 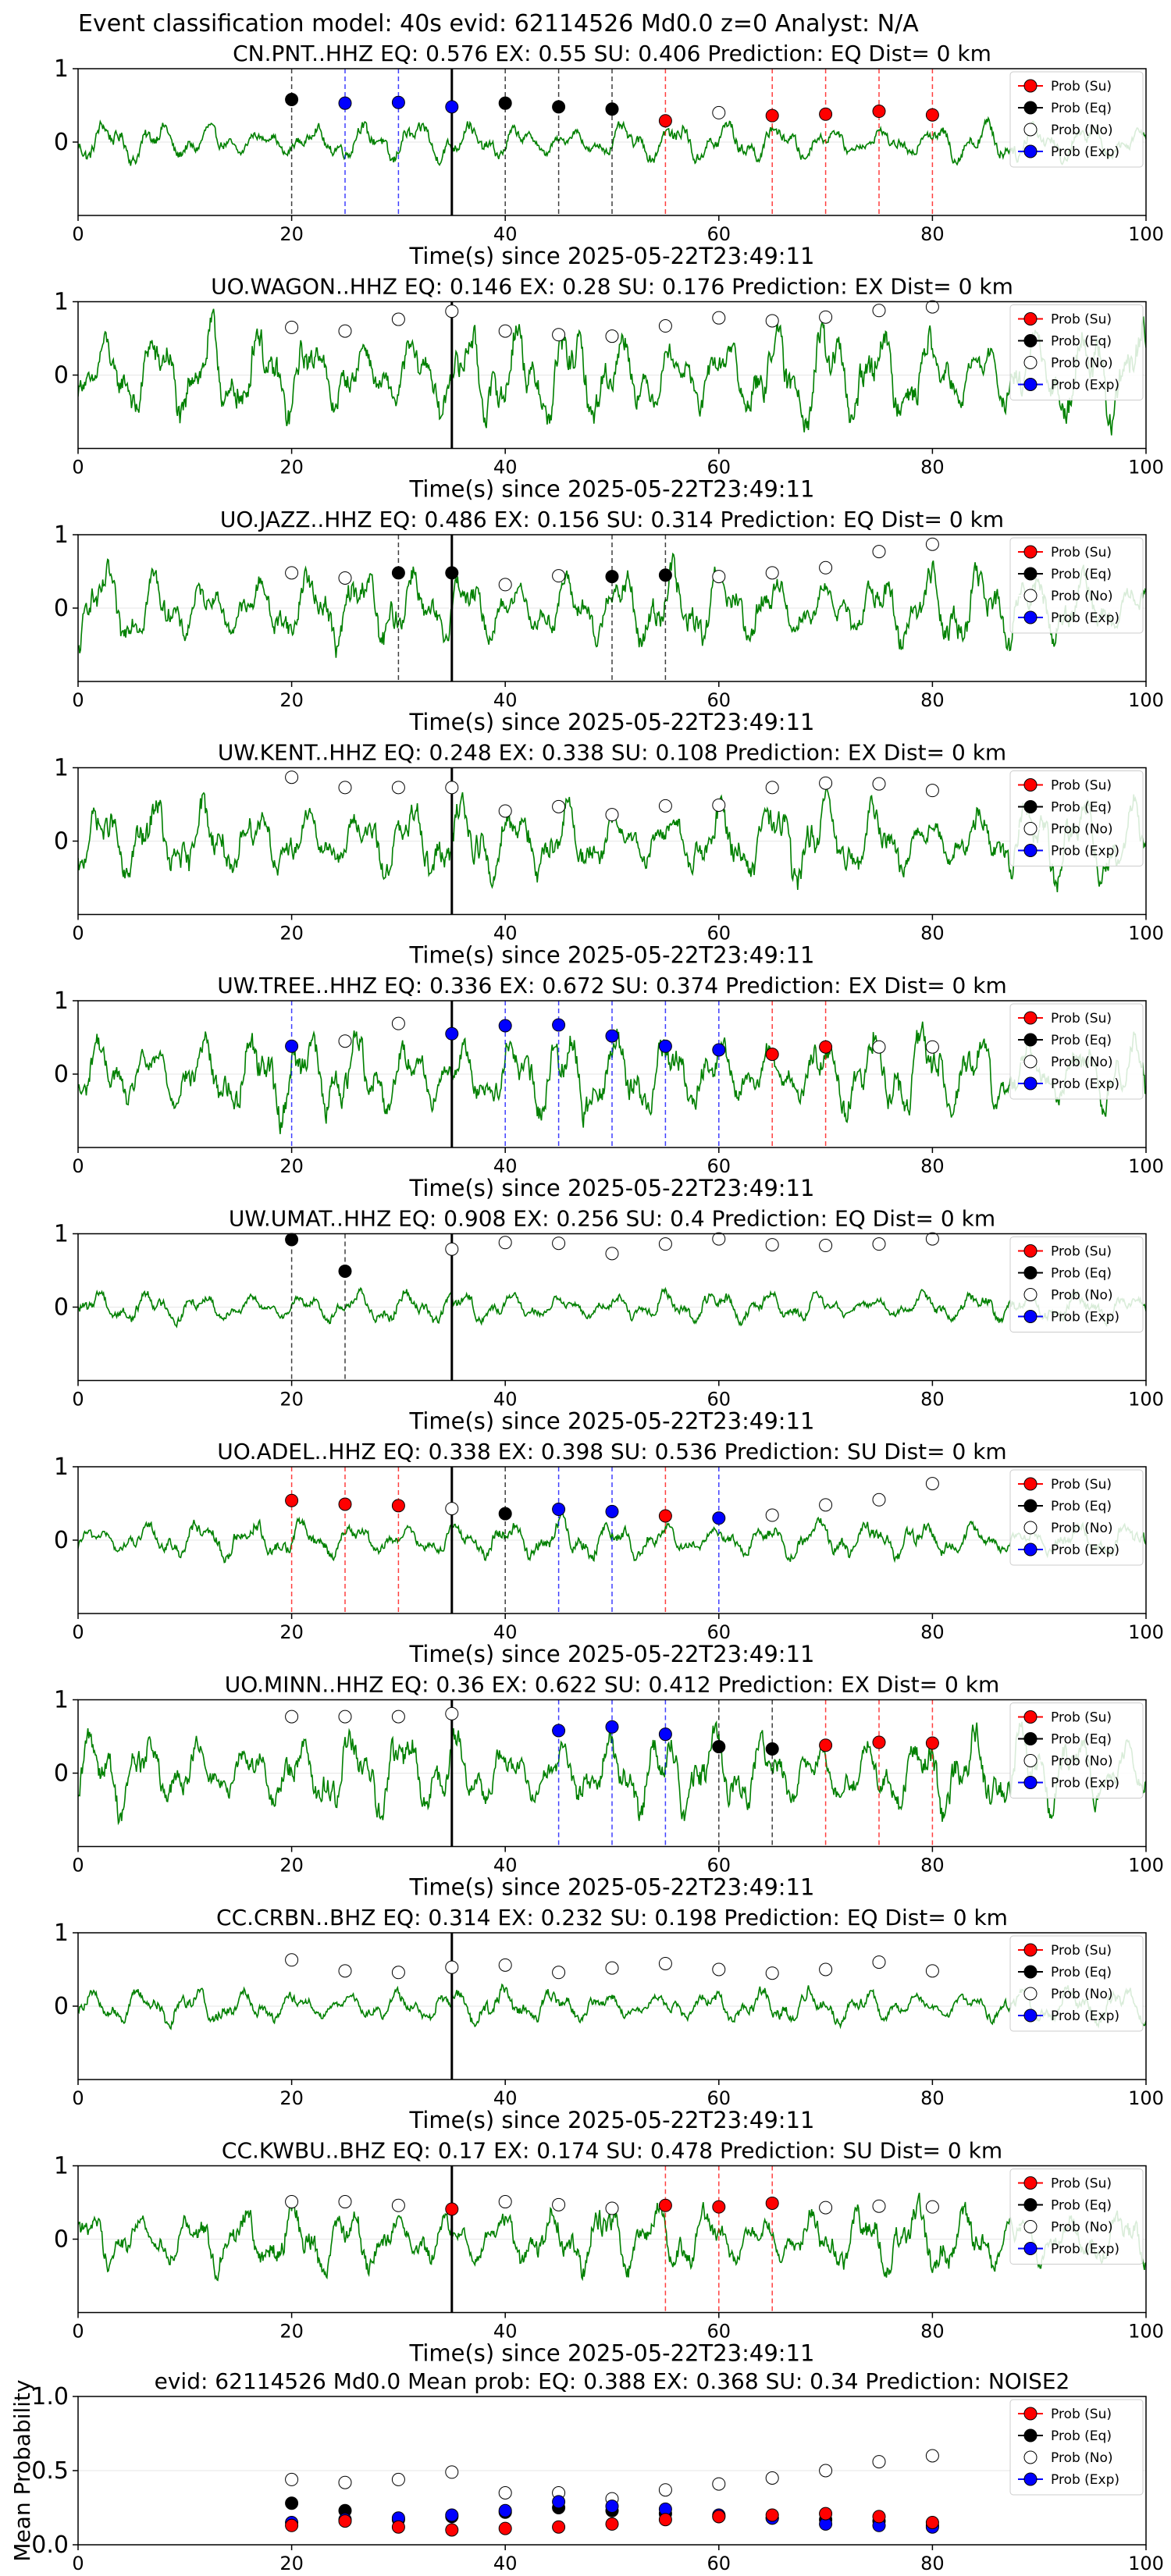 I want to click on legend-marker-su, so click(x=1030, y=319).